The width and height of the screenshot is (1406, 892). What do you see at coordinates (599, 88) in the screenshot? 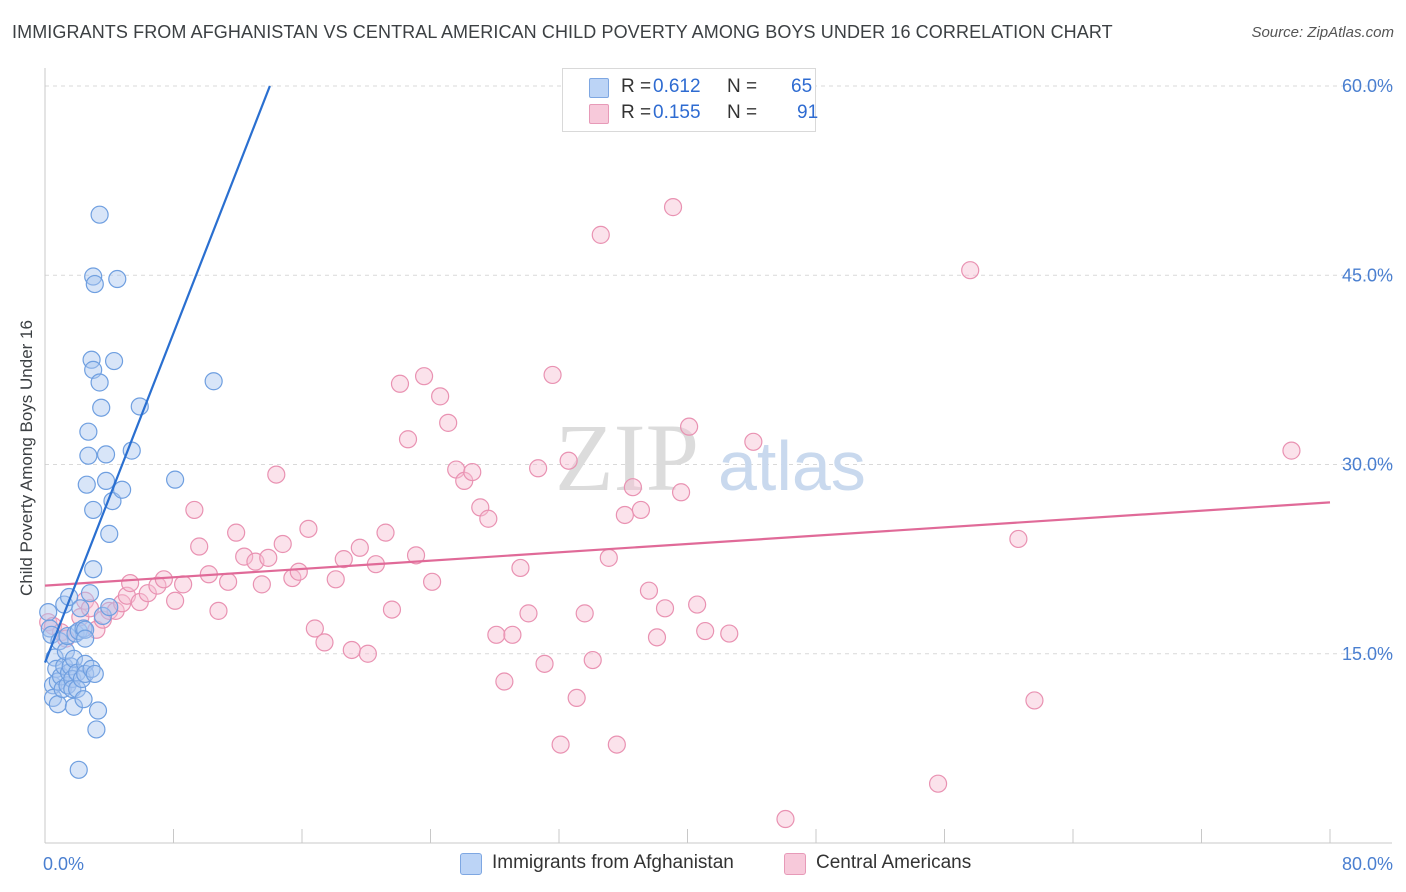
I see `legend-swatch-blue` at bounding box center [599, 88].